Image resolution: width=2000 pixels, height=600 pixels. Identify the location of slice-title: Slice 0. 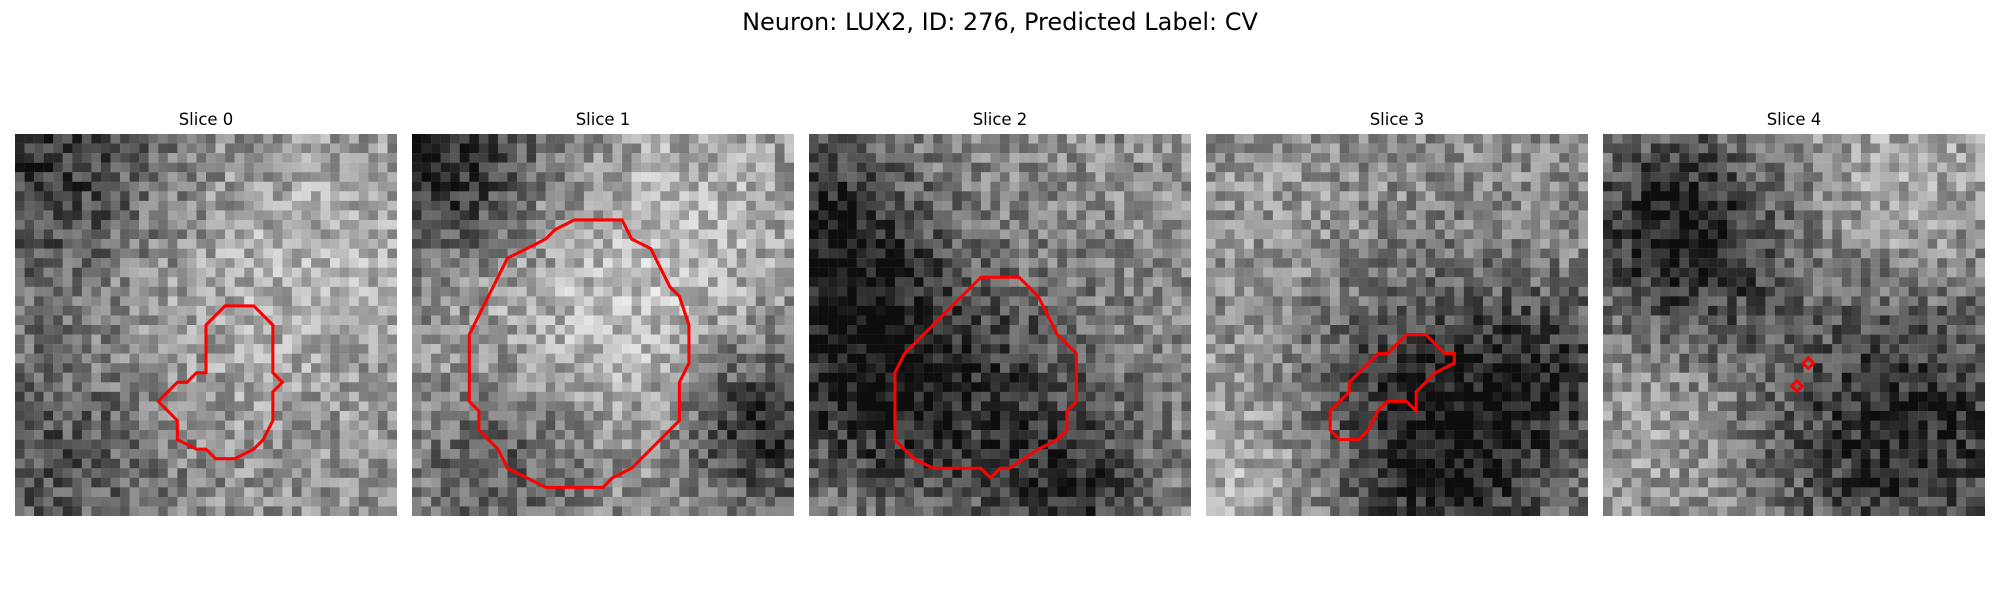
(206, 119).